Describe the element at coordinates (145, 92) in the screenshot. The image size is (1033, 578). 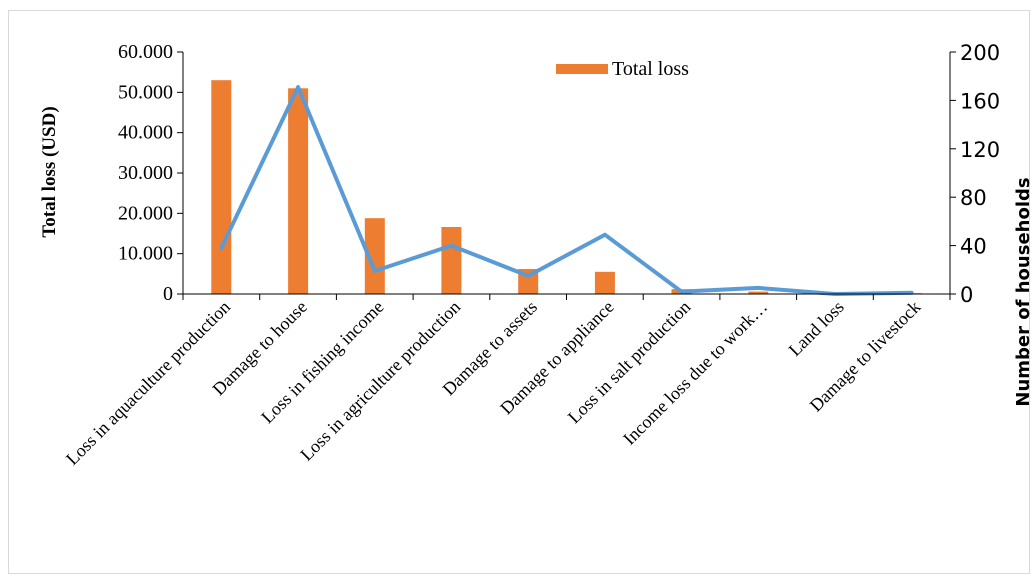
I see `y-tick-label-left-5: 50.000` at that location.